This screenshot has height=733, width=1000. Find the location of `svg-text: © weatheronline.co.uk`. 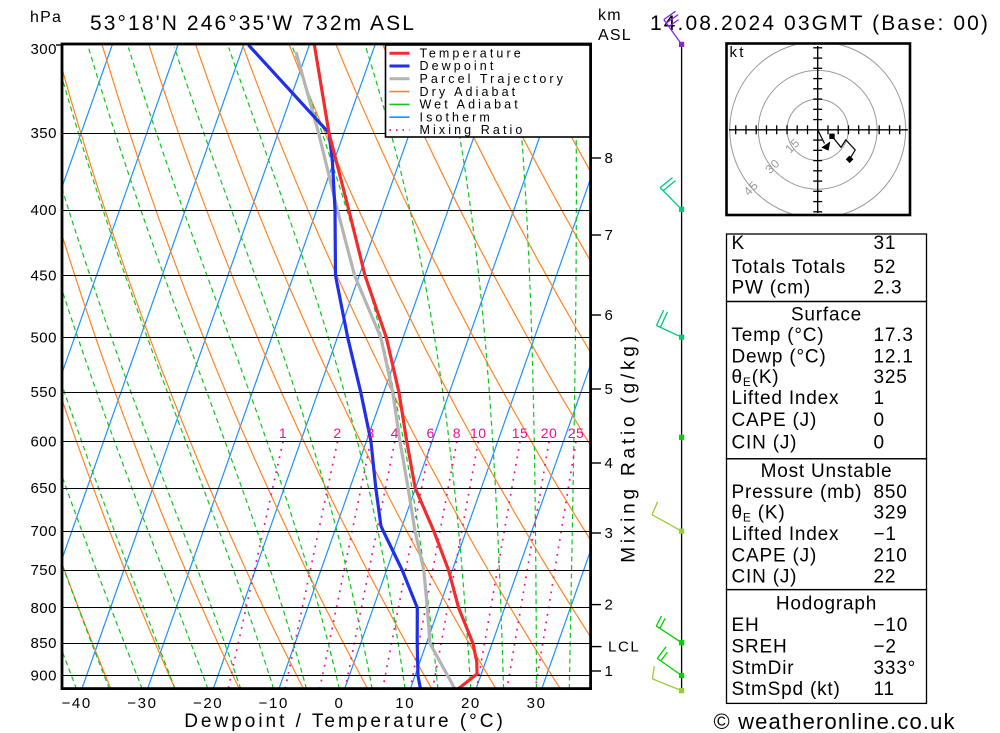

svg-text: © weatheronline.co.uk is located at coordinates (835, 721).